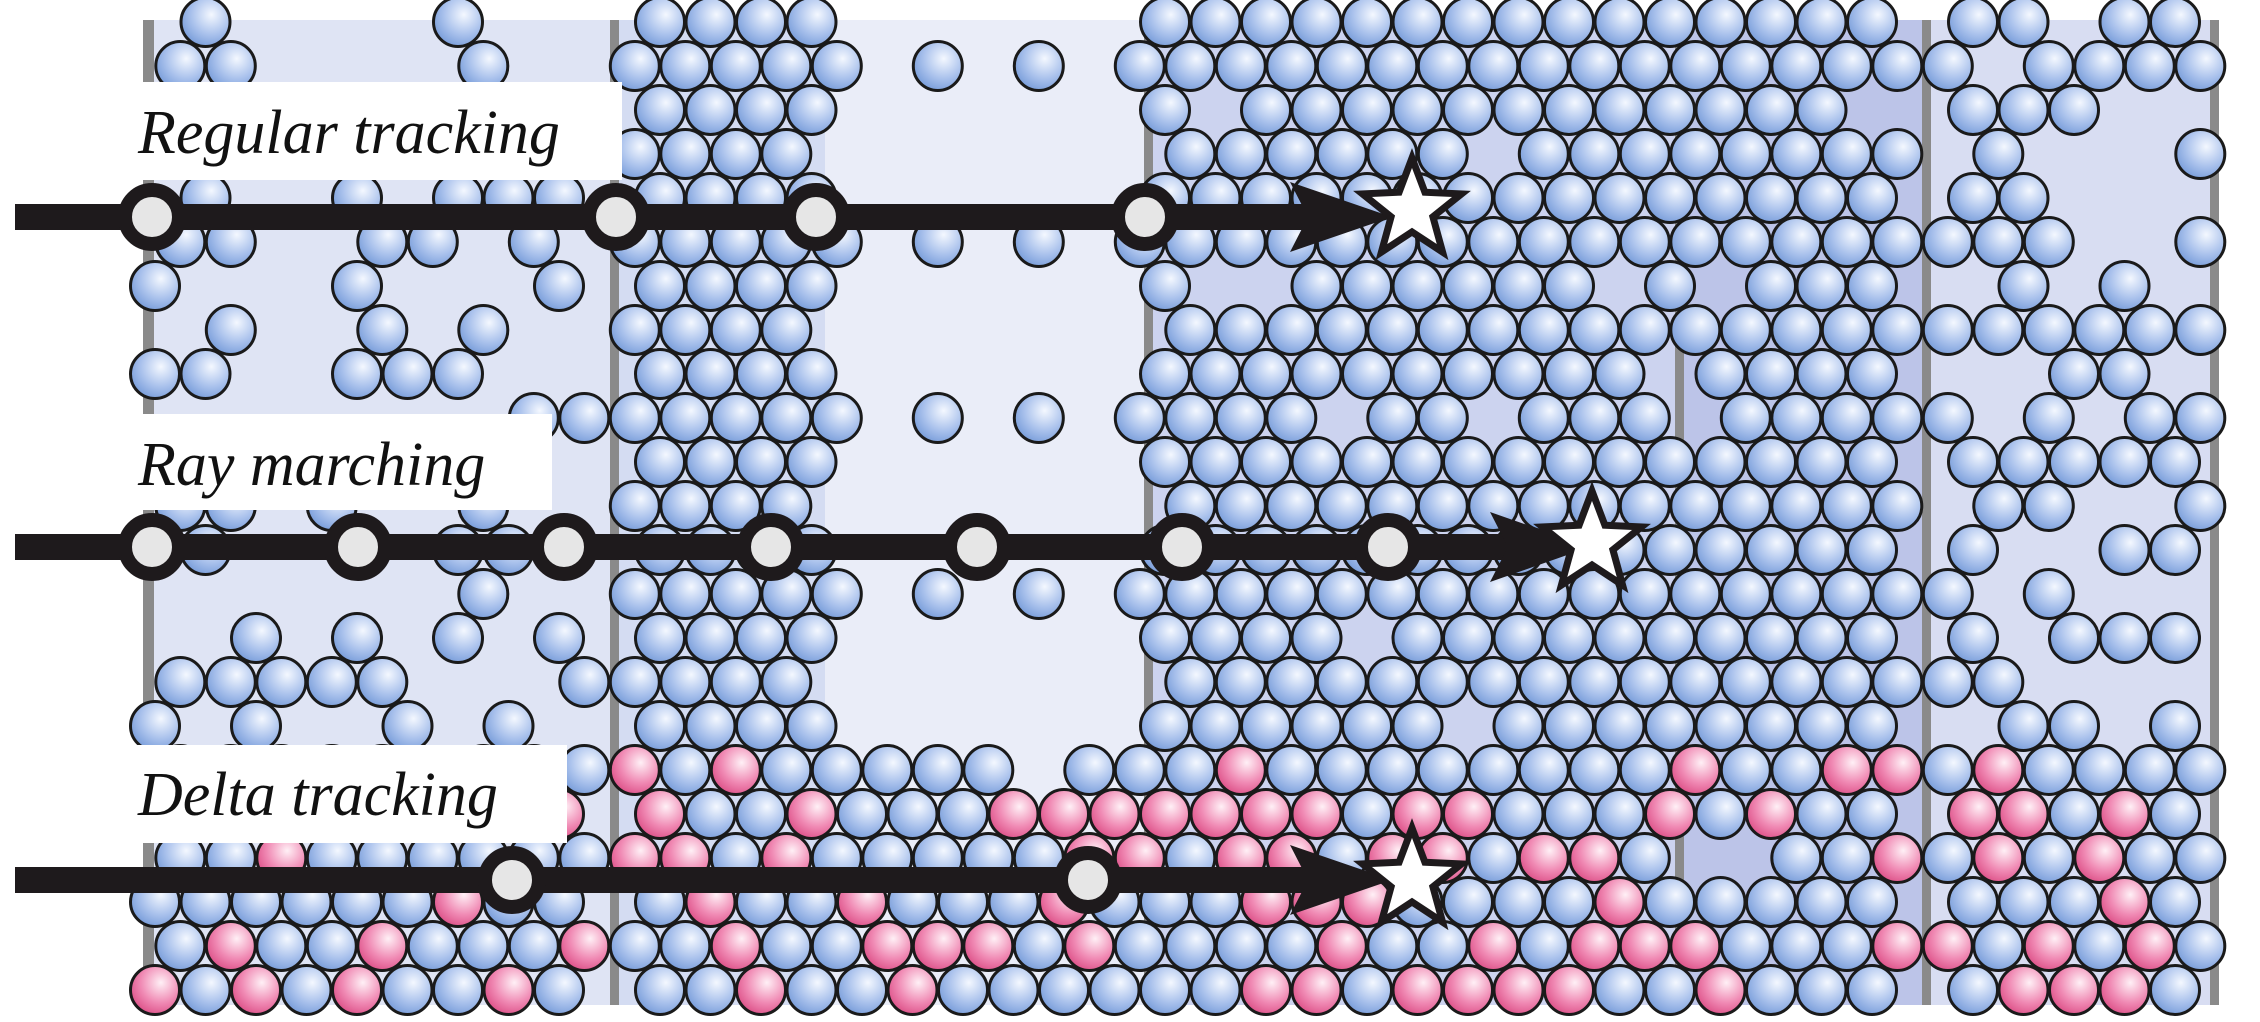 Image resolution: width=2260 pixels, height=1022 pixels. I want to click on sample-points, so click(648, 217).